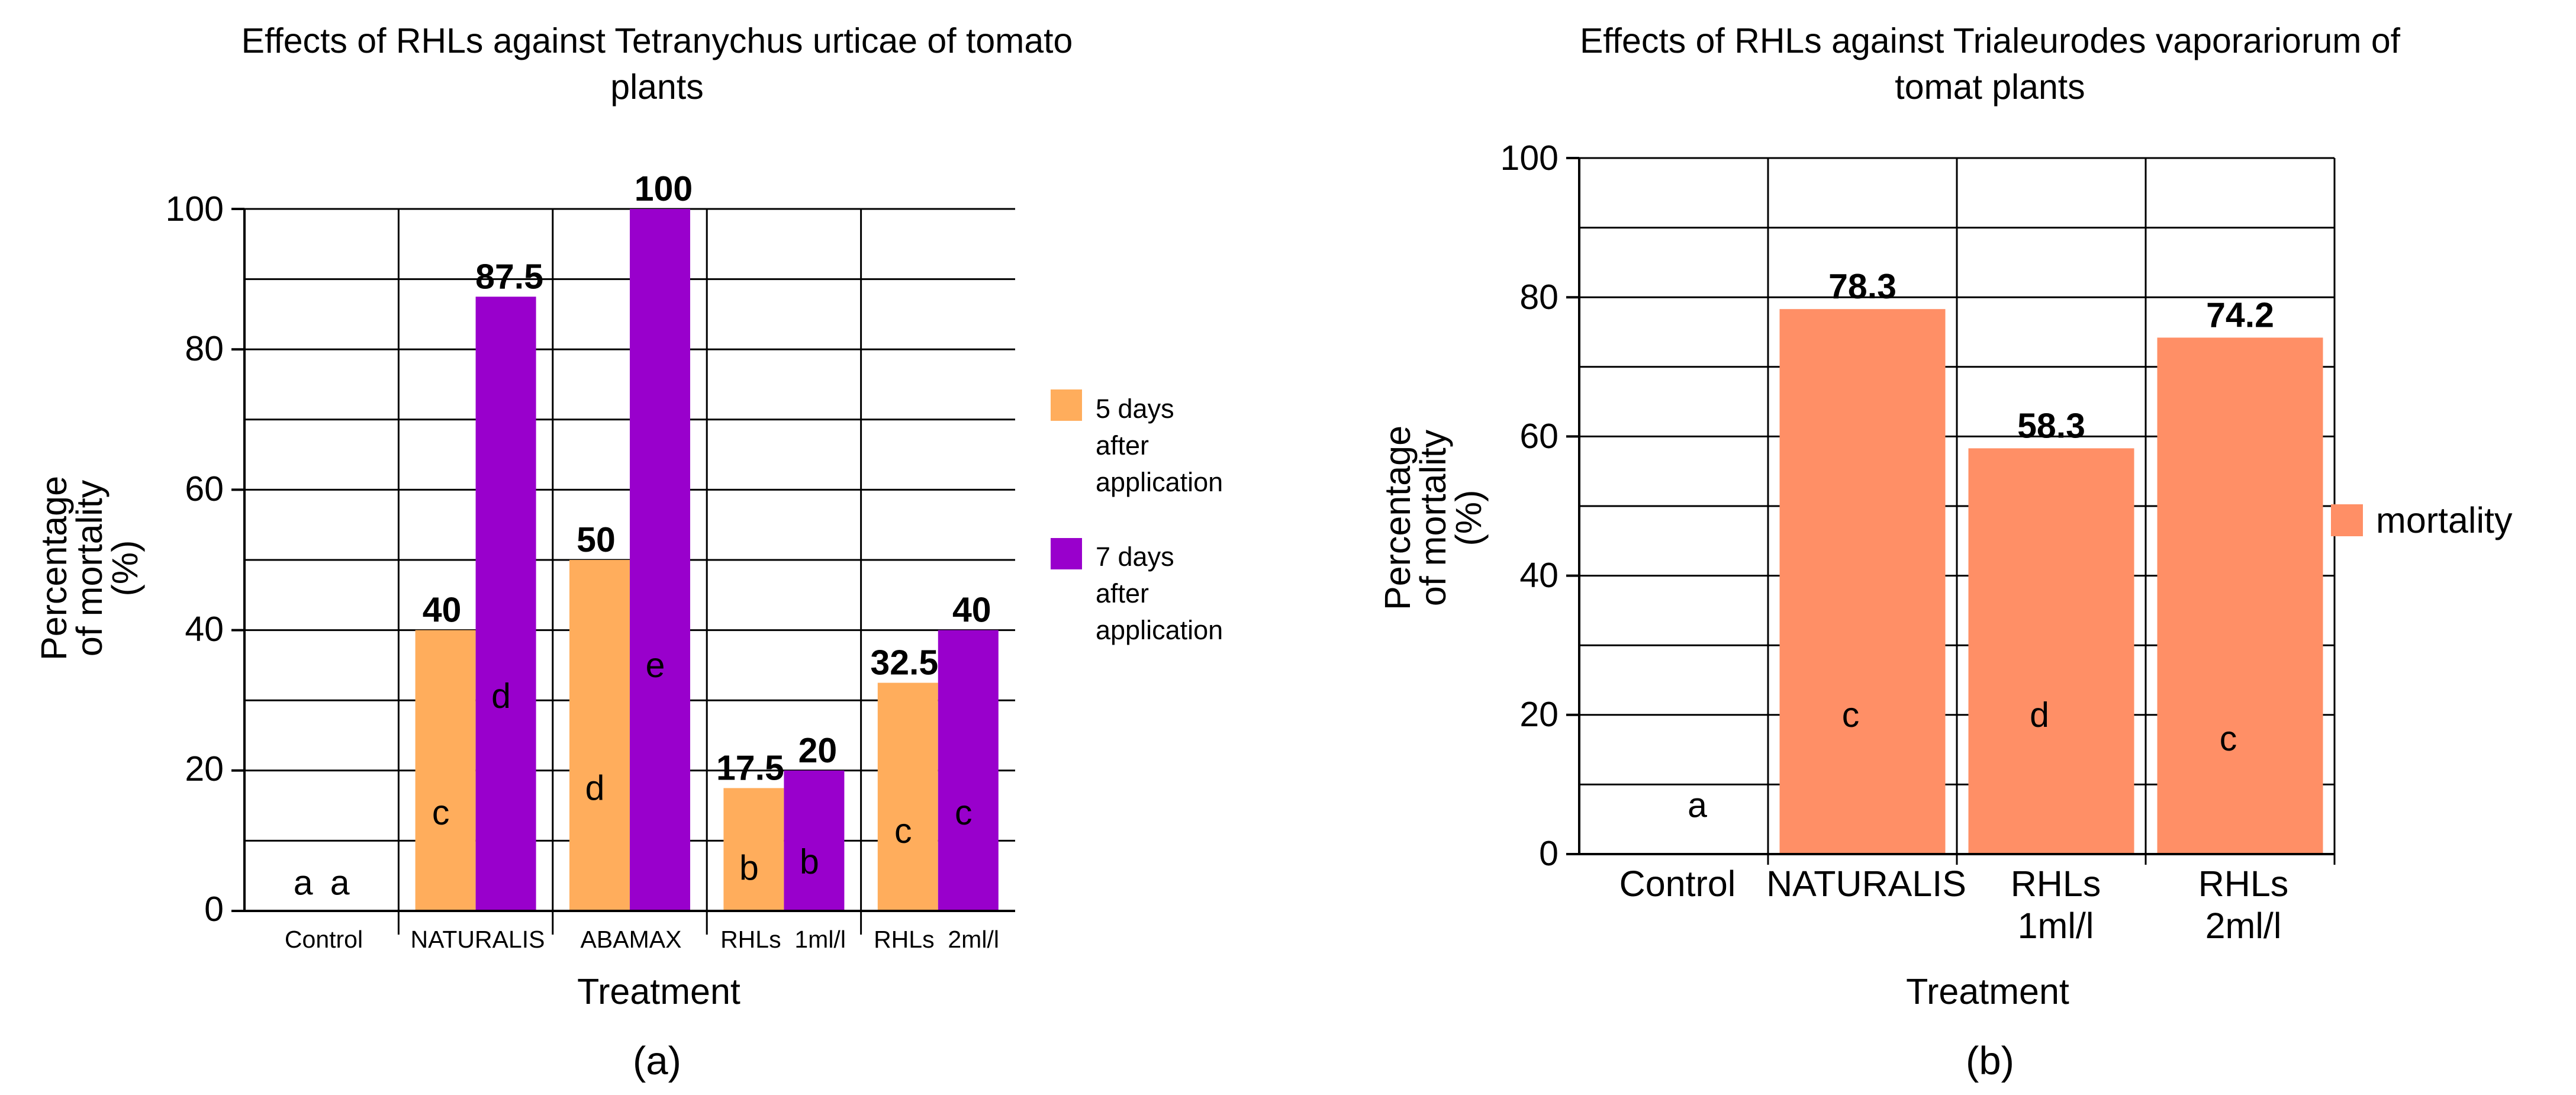  I want to click on chart-b-ylabel-line-2: of mortality, so click(1433, 517).